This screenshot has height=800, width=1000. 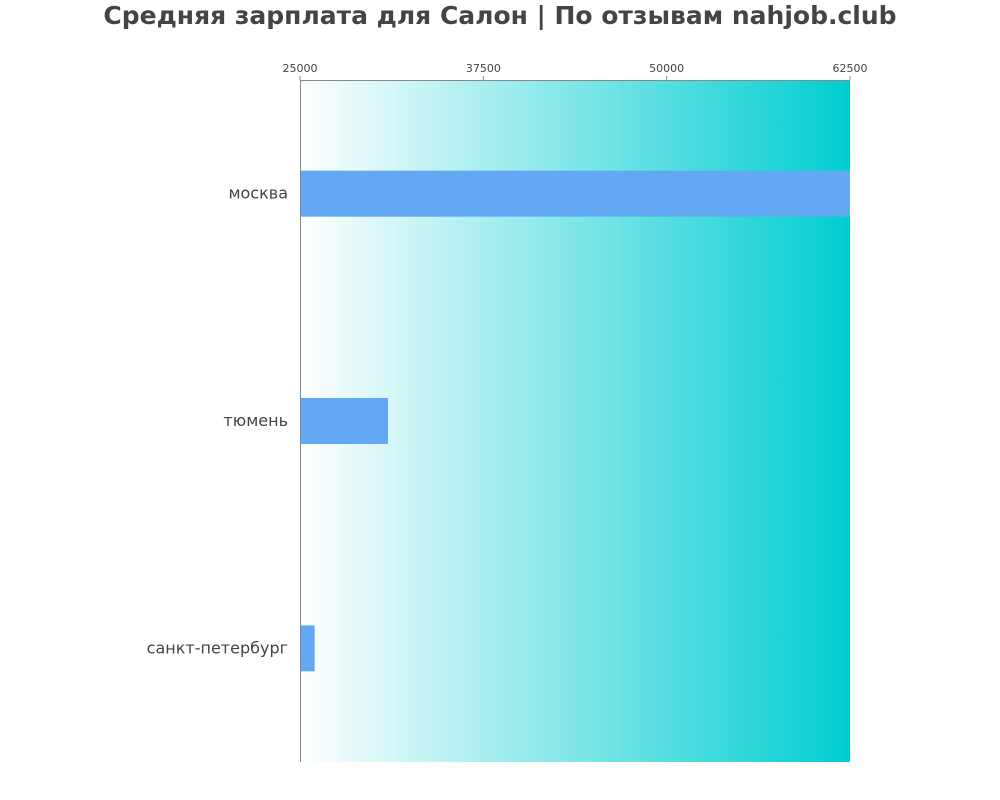 What do you see at coordinates (483, 68) in the screenshot?
I see `x-tick-label: 37500` at bounding box center [483, 68].